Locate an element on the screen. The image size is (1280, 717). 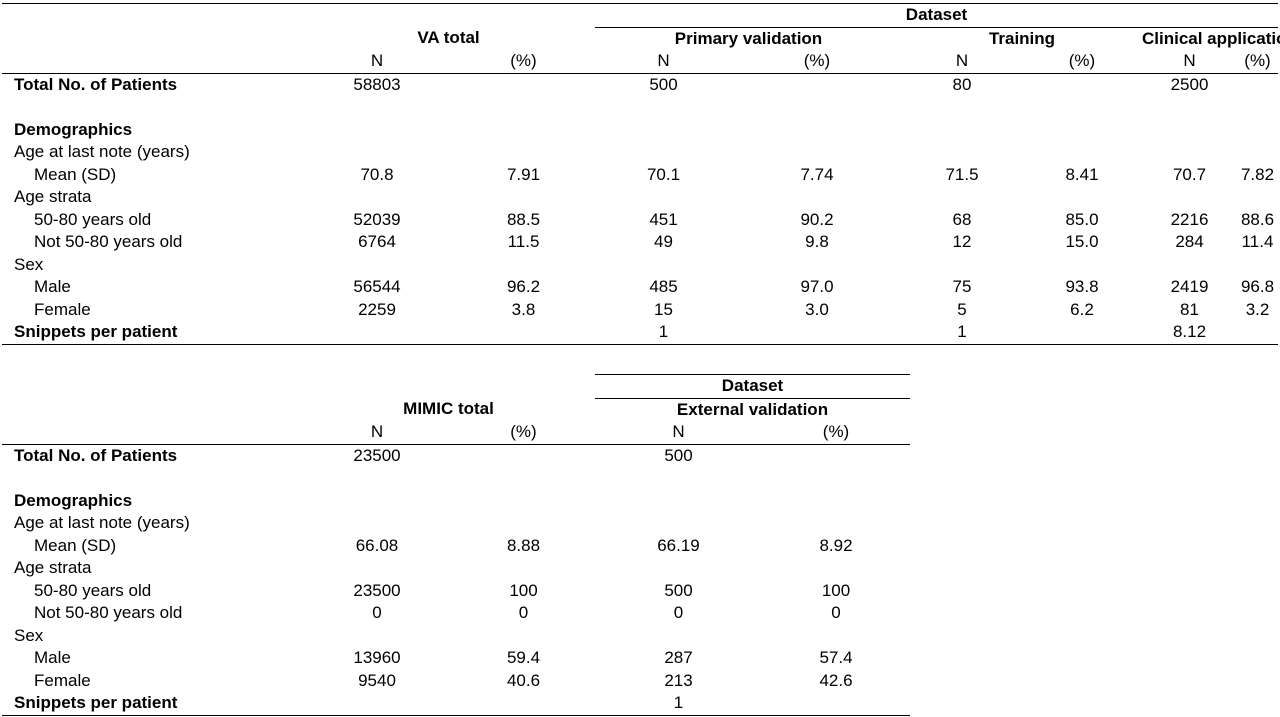
cell: 13960 is located at coordinates (377, 657).